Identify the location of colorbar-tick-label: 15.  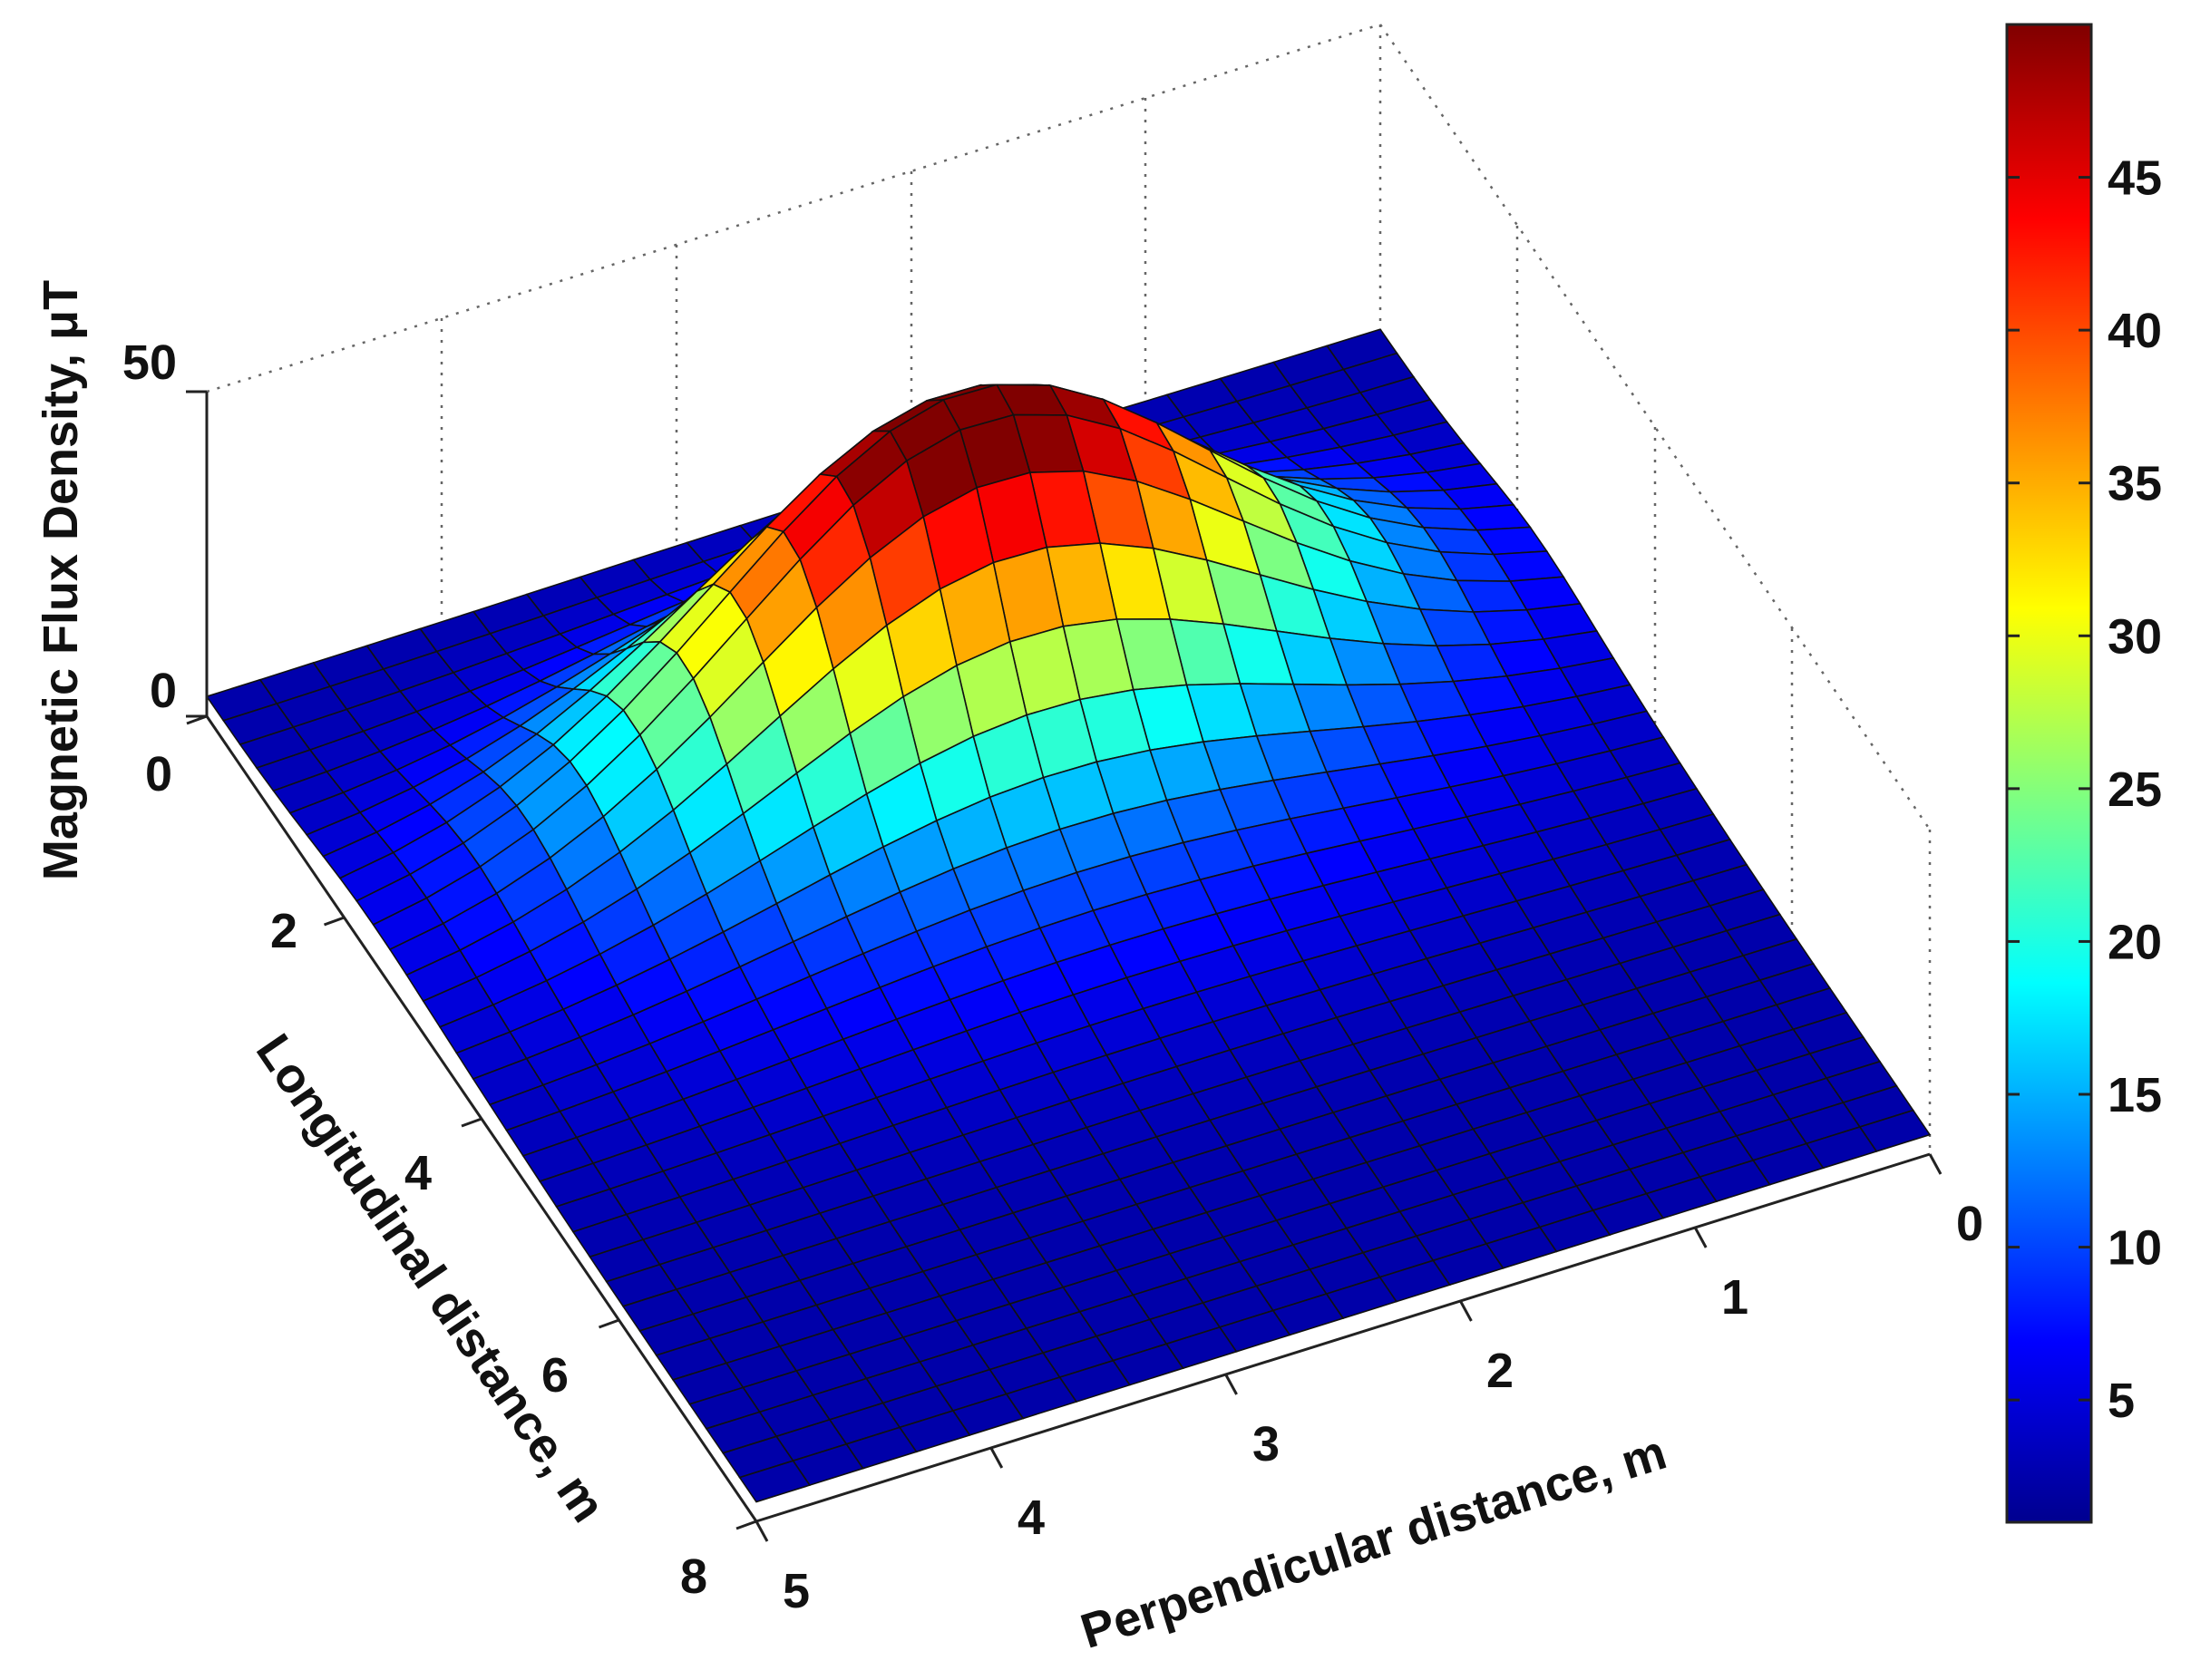
(2135, 1095).